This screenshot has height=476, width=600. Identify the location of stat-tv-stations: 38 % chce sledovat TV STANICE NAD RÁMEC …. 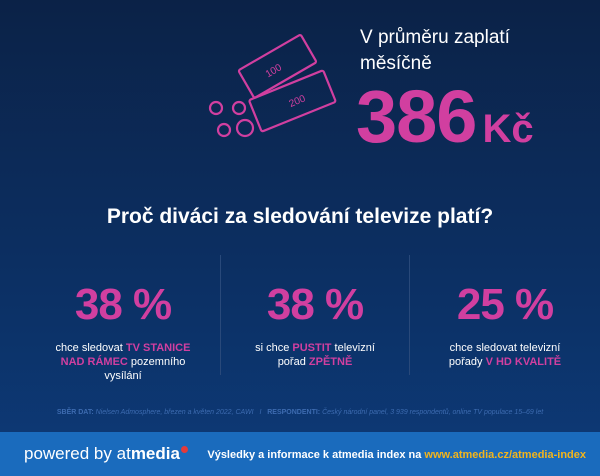
(123, 325).